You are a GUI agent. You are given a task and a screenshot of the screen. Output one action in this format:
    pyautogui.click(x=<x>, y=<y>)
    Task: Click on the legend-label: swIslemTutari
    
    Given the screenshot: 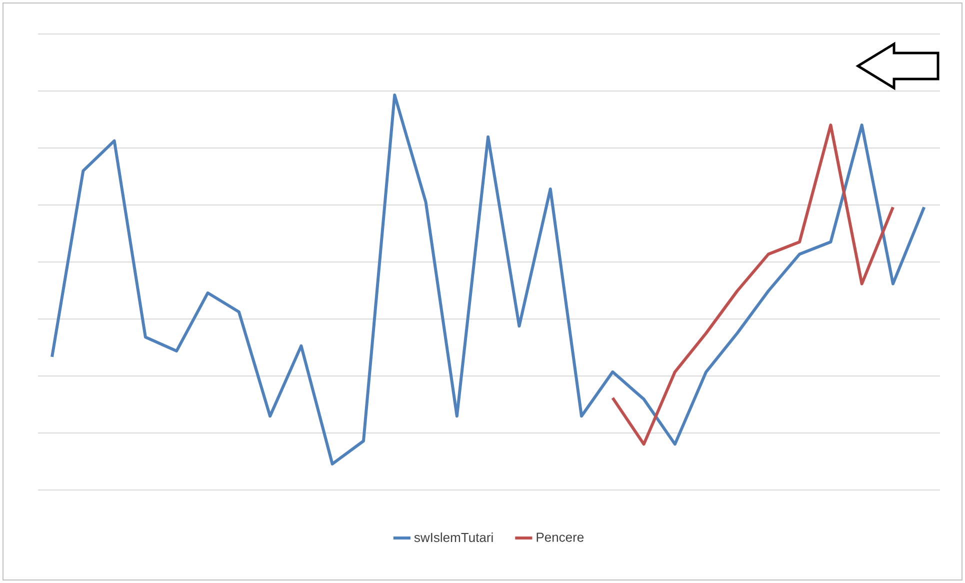 What is the action you would take?
    pyautogui.click(x=453, y=537)
    